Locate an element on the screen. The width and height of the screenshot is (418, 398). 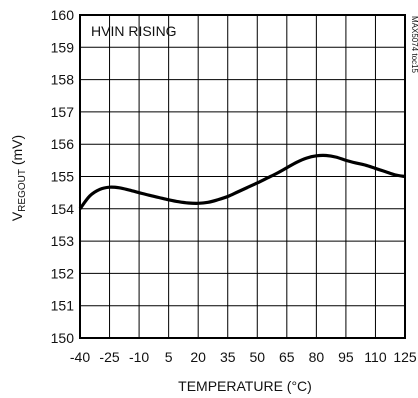
y-tick-label: 158 is located at coordinates (63, 80).